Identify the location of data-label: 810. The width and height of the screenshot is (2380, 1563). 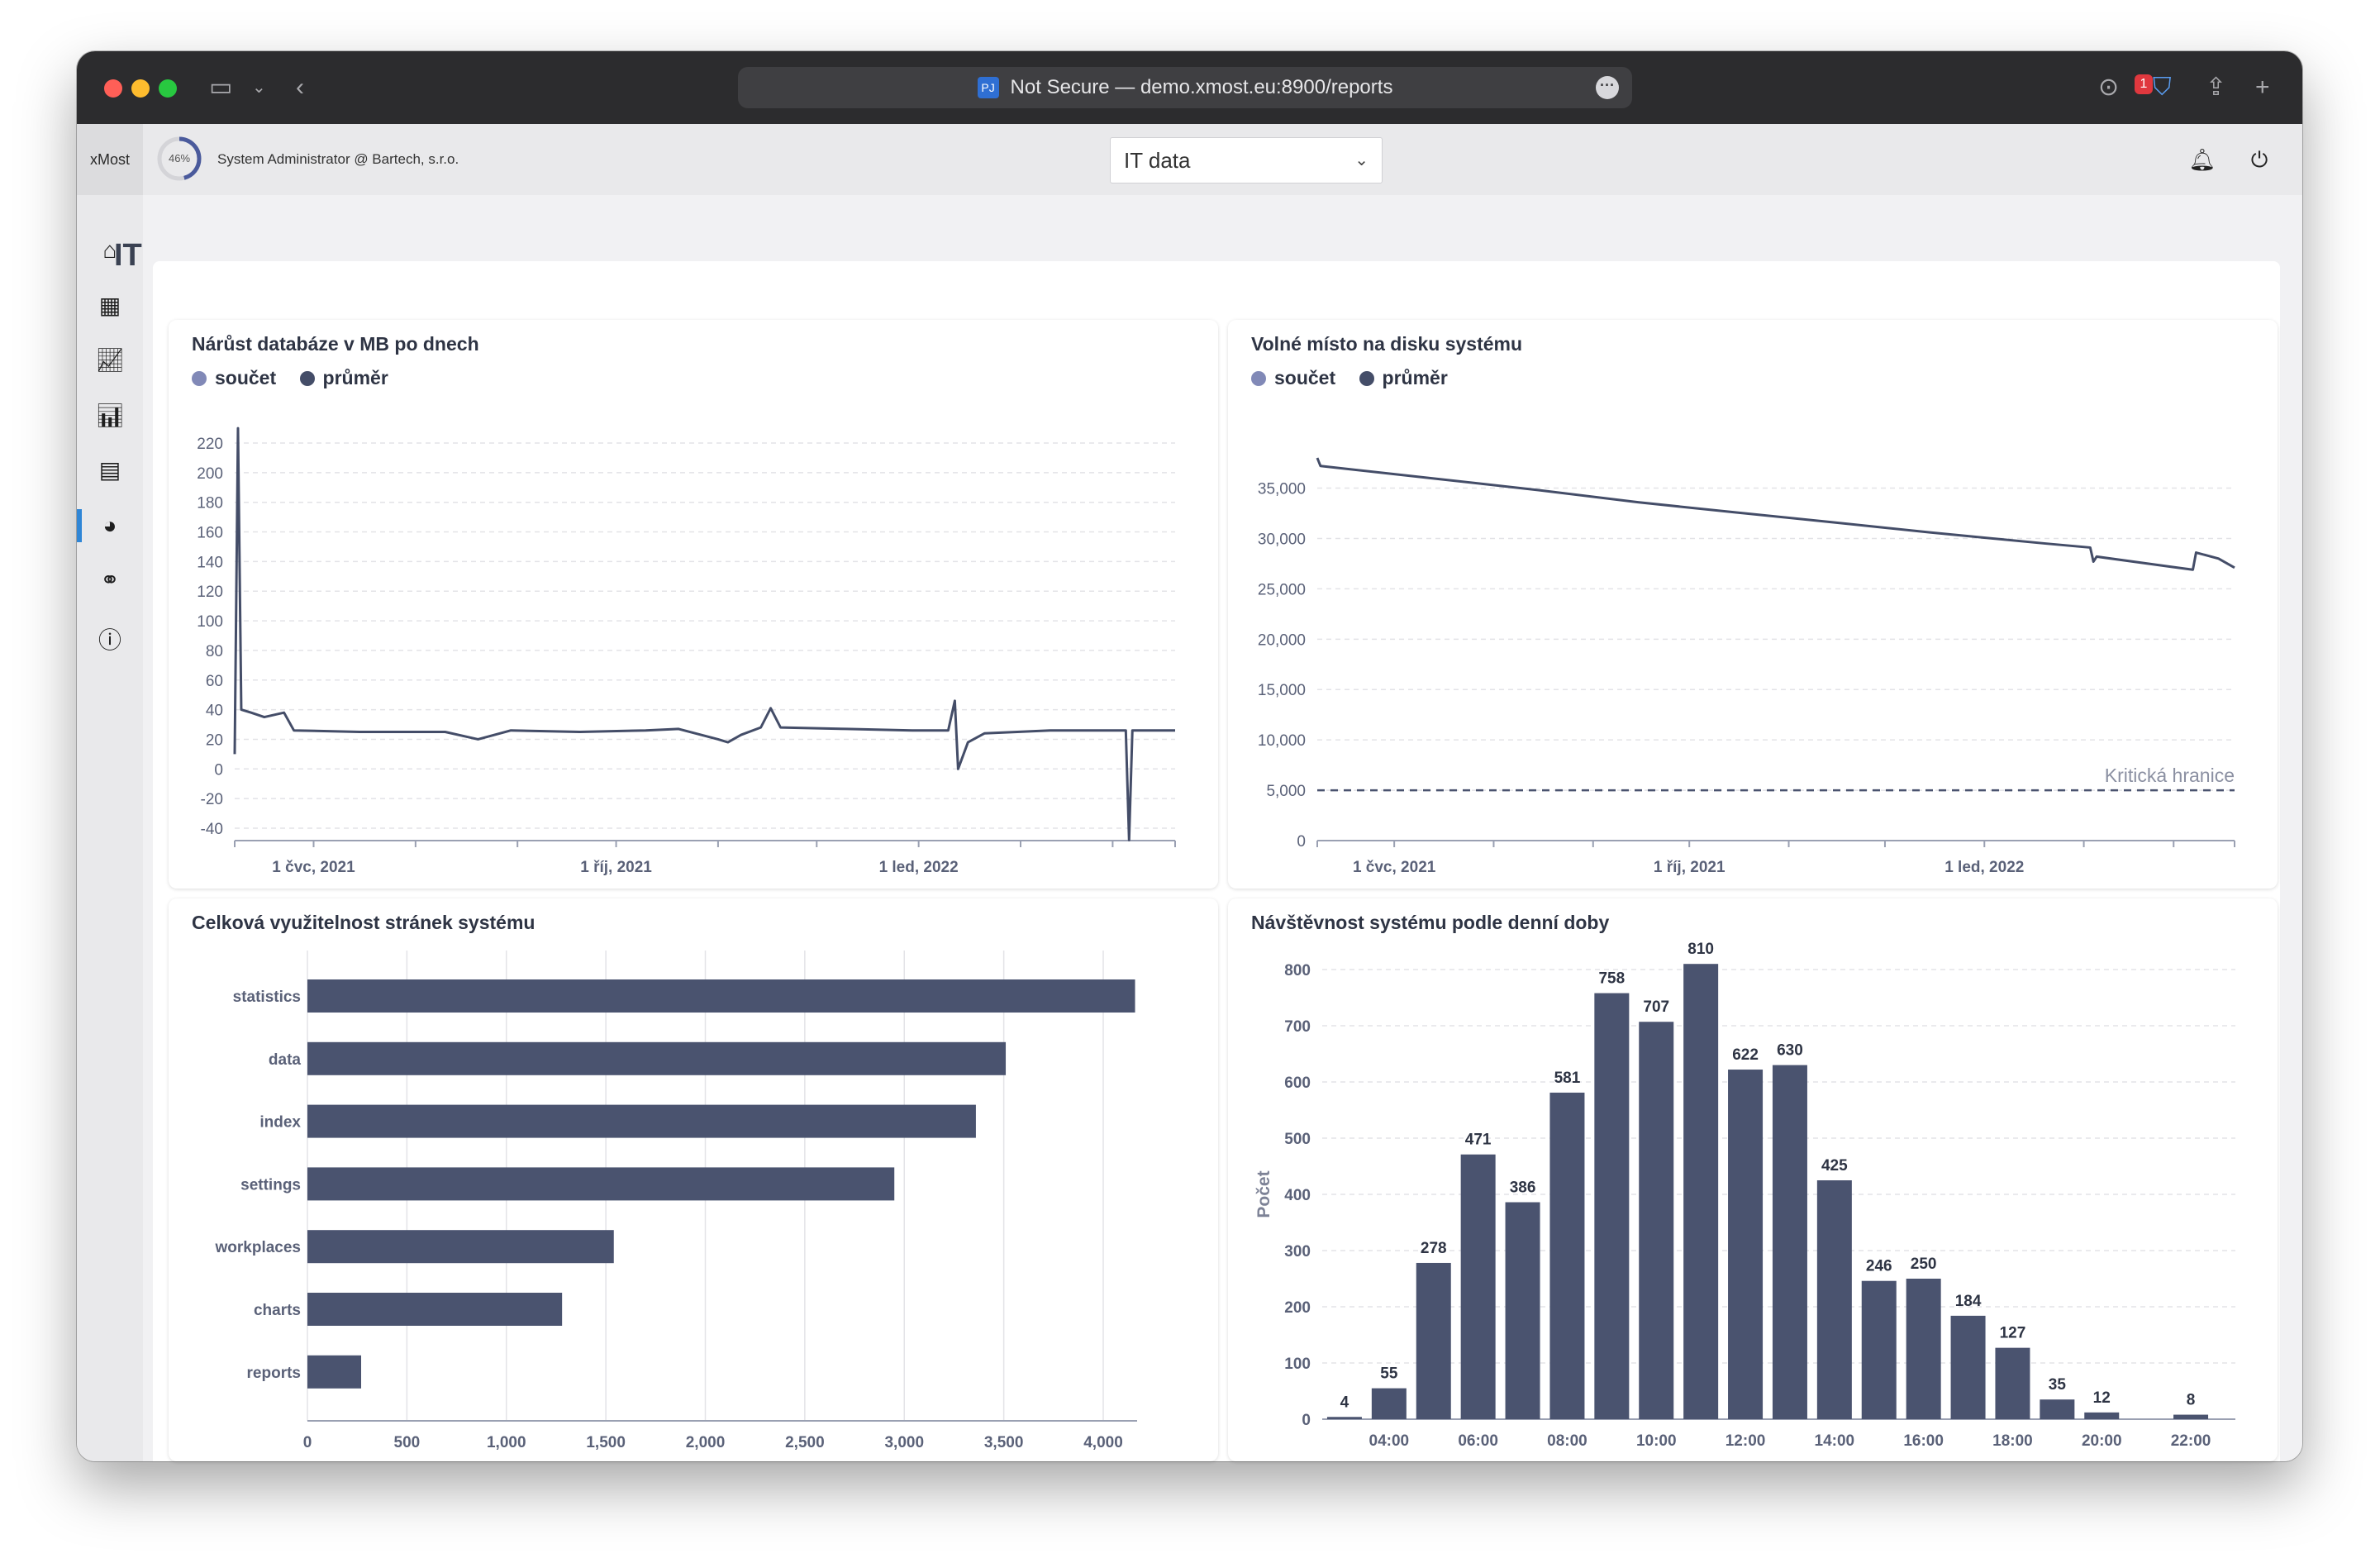
(1700, 950).